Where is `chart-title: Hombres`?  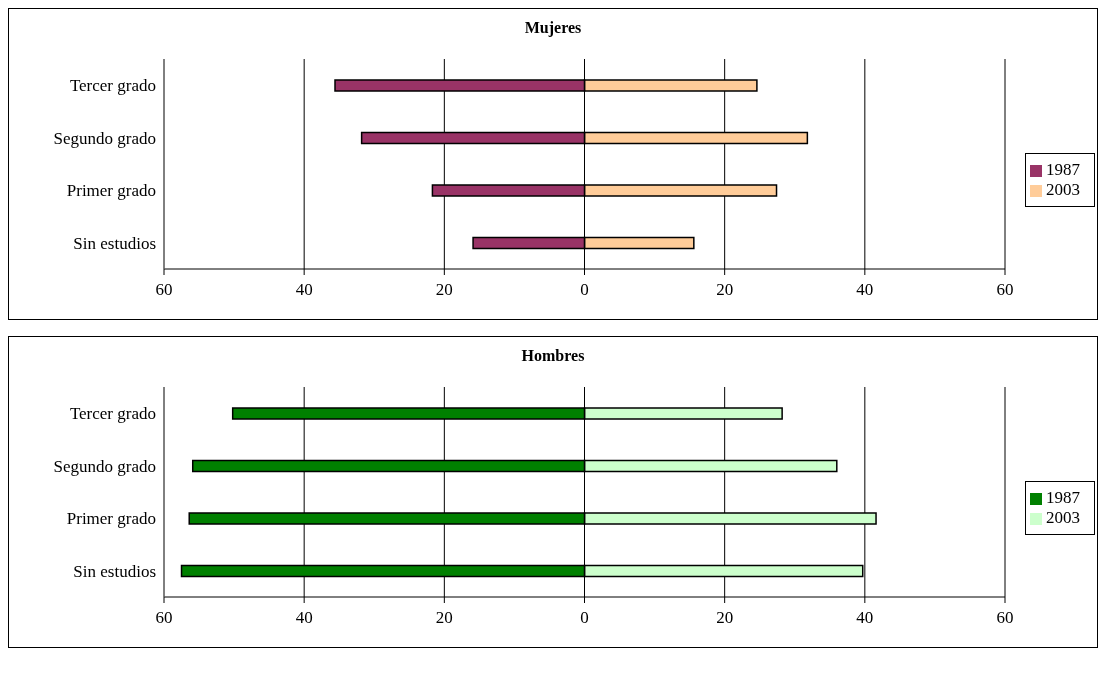 chart-title: Hombres is located at coordinates (553, 356).